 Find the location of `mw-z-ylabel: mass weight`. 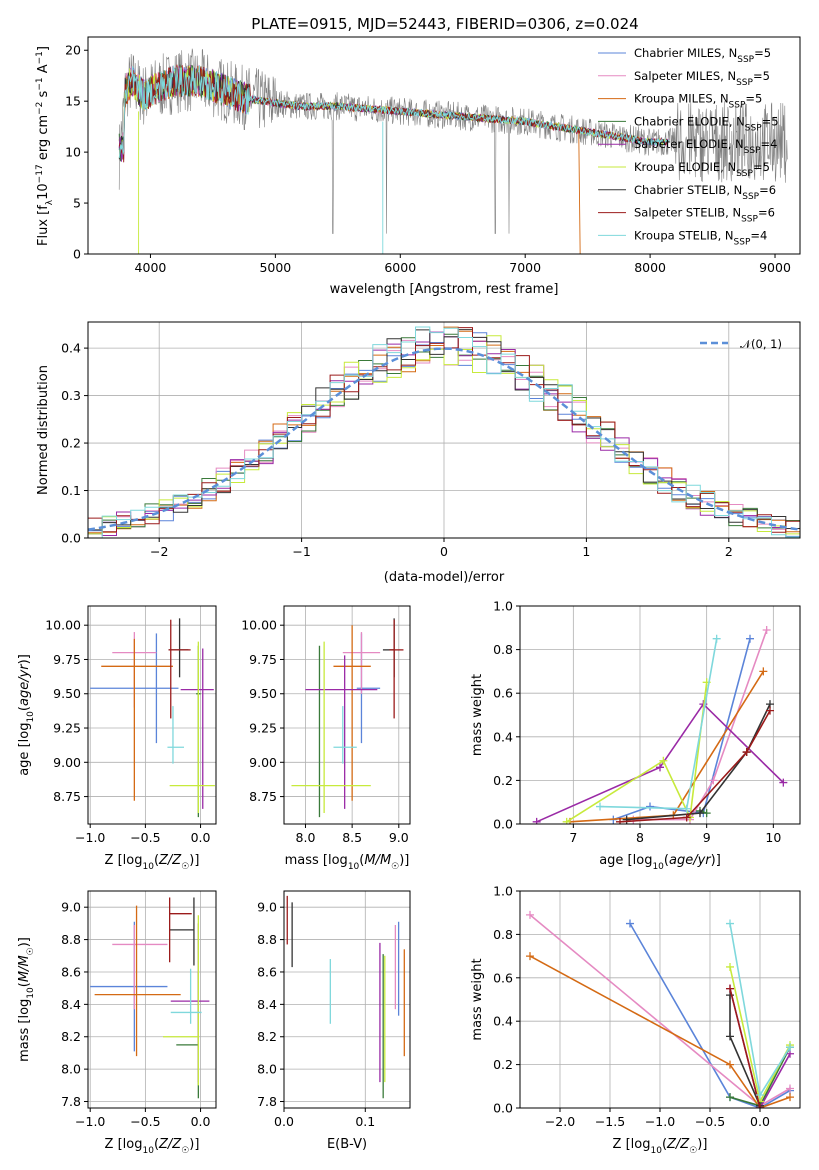

mw-z-ylabel: mass weight is located at coordinates (477, 999).